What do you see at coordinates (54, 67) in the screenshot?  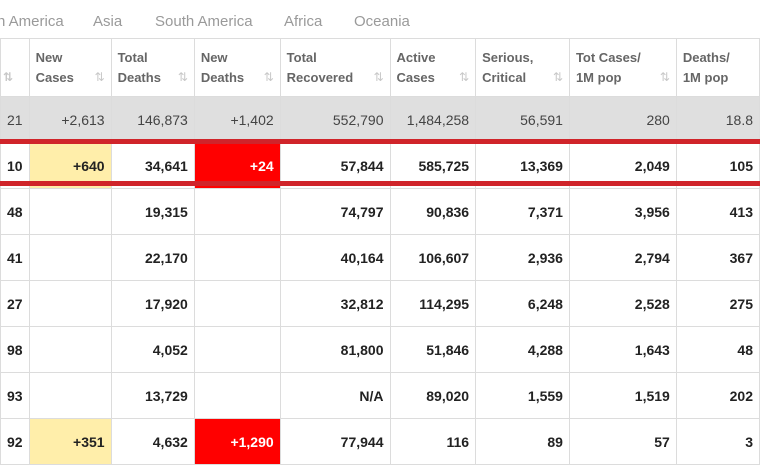 I see `header-label: New Cases` at bounding box center [54, 67].